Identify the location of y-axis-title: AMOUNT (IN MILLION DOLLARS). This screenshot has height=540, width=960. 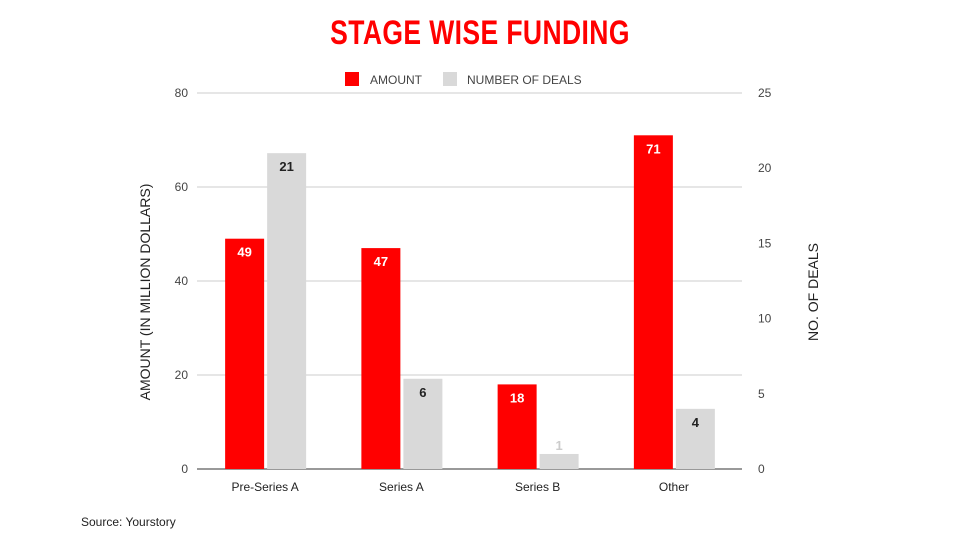
(145, 292).